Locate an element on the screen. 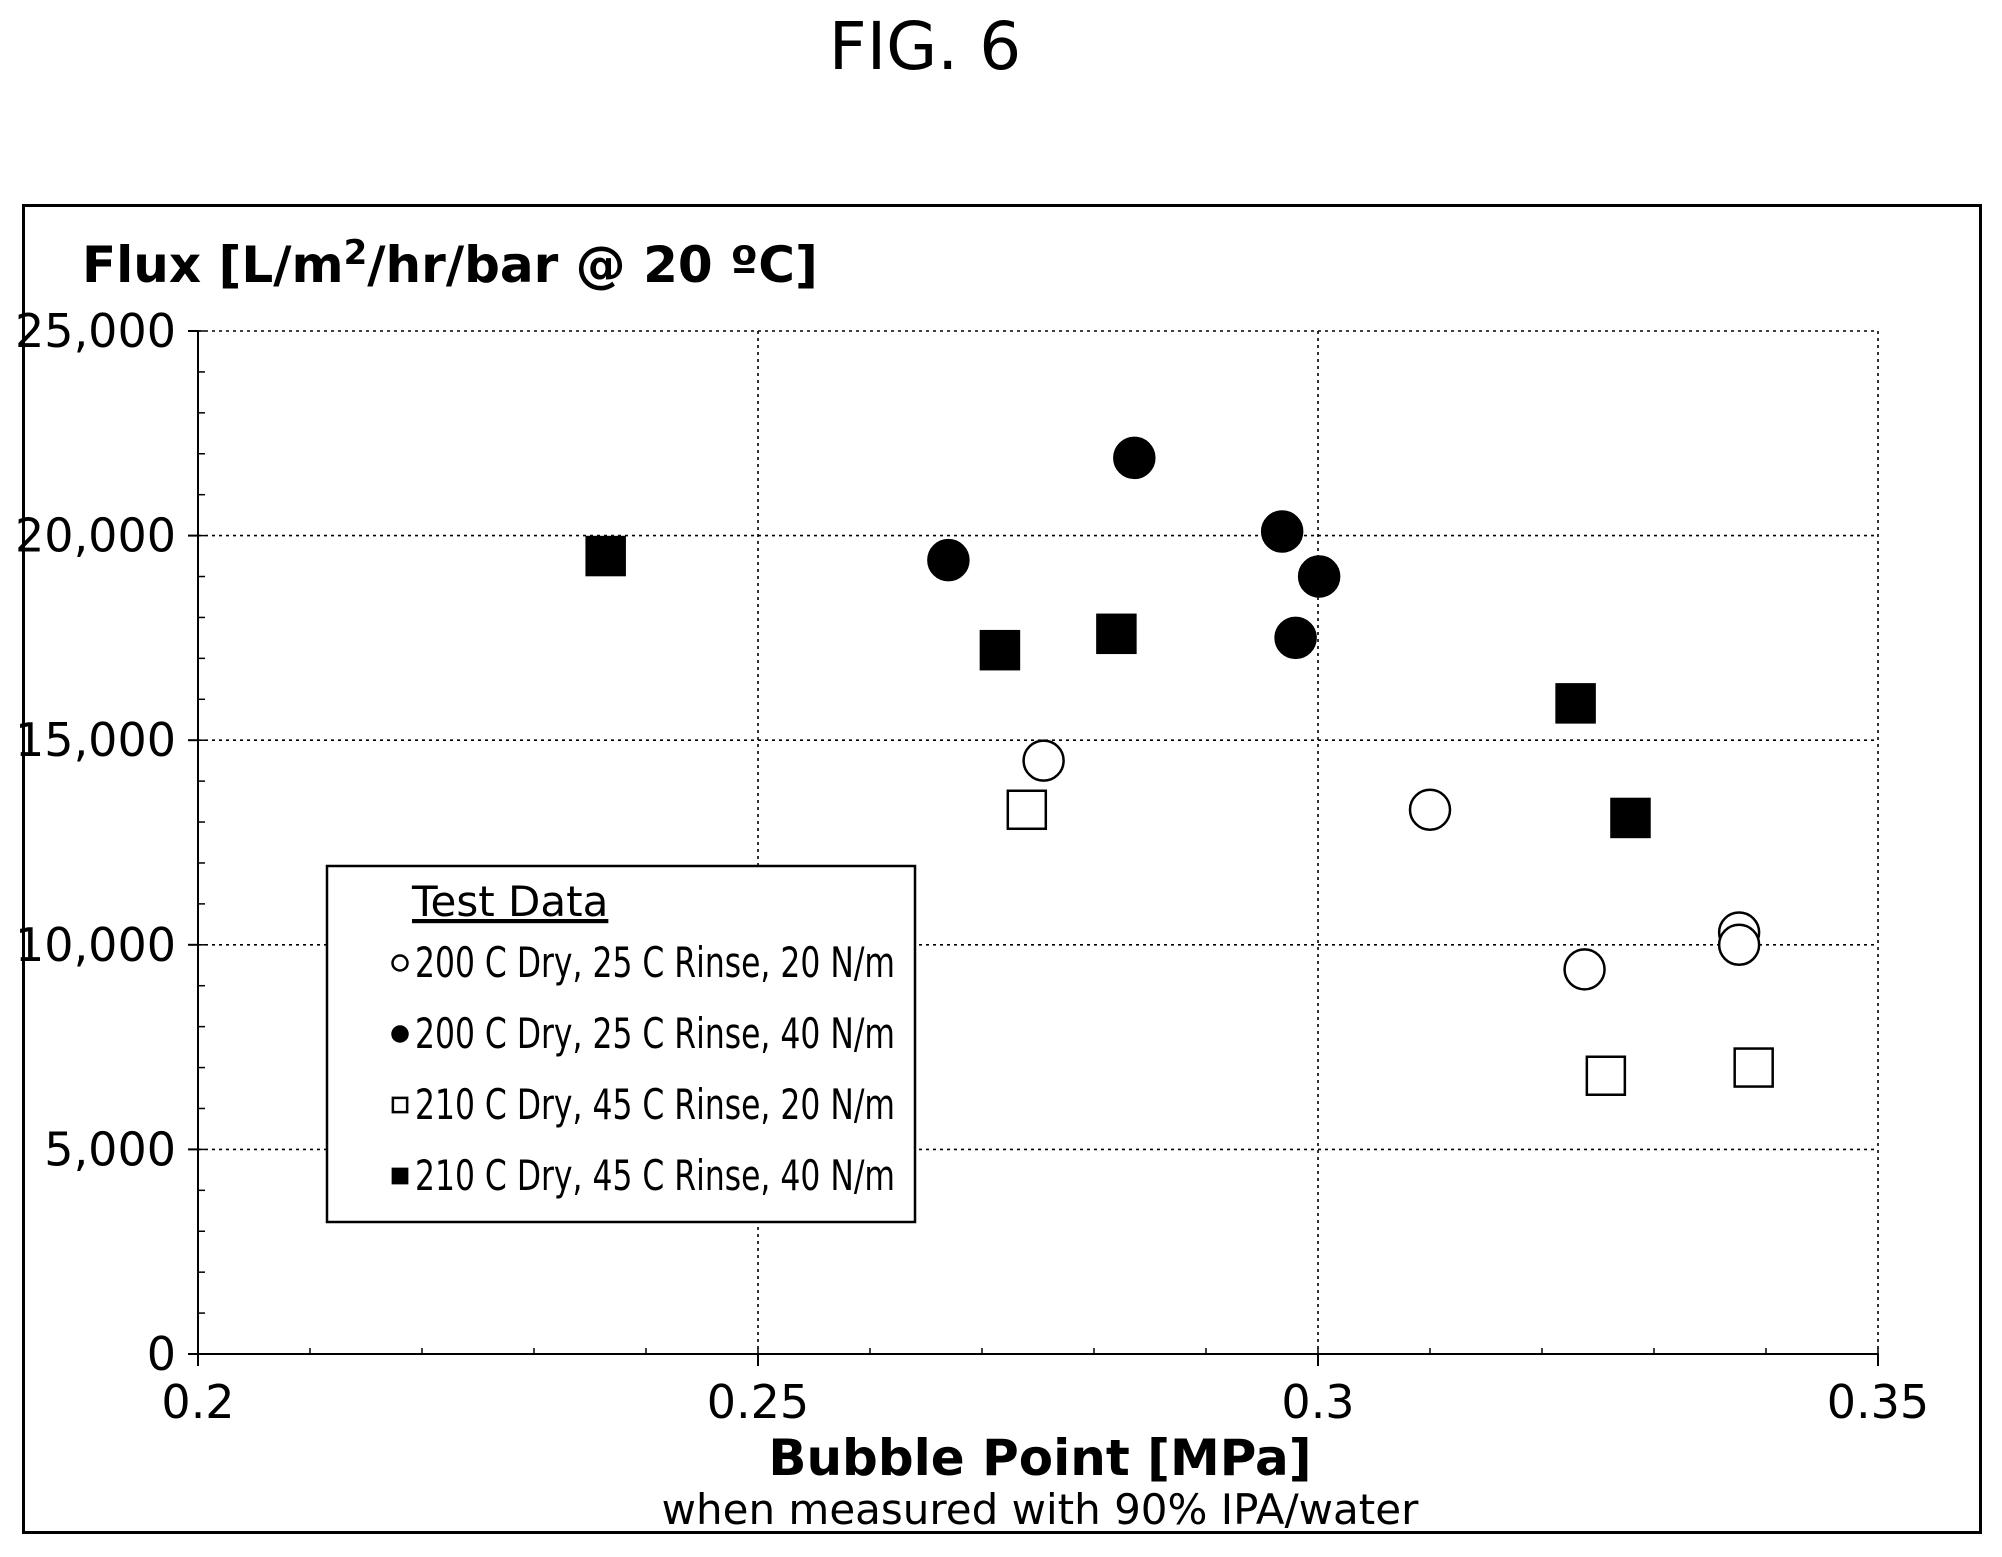 The image size is (2002, 1557). y-axis-title-rest: /hr/bar @ 20 ºC] is located at coordinates (592, 265).